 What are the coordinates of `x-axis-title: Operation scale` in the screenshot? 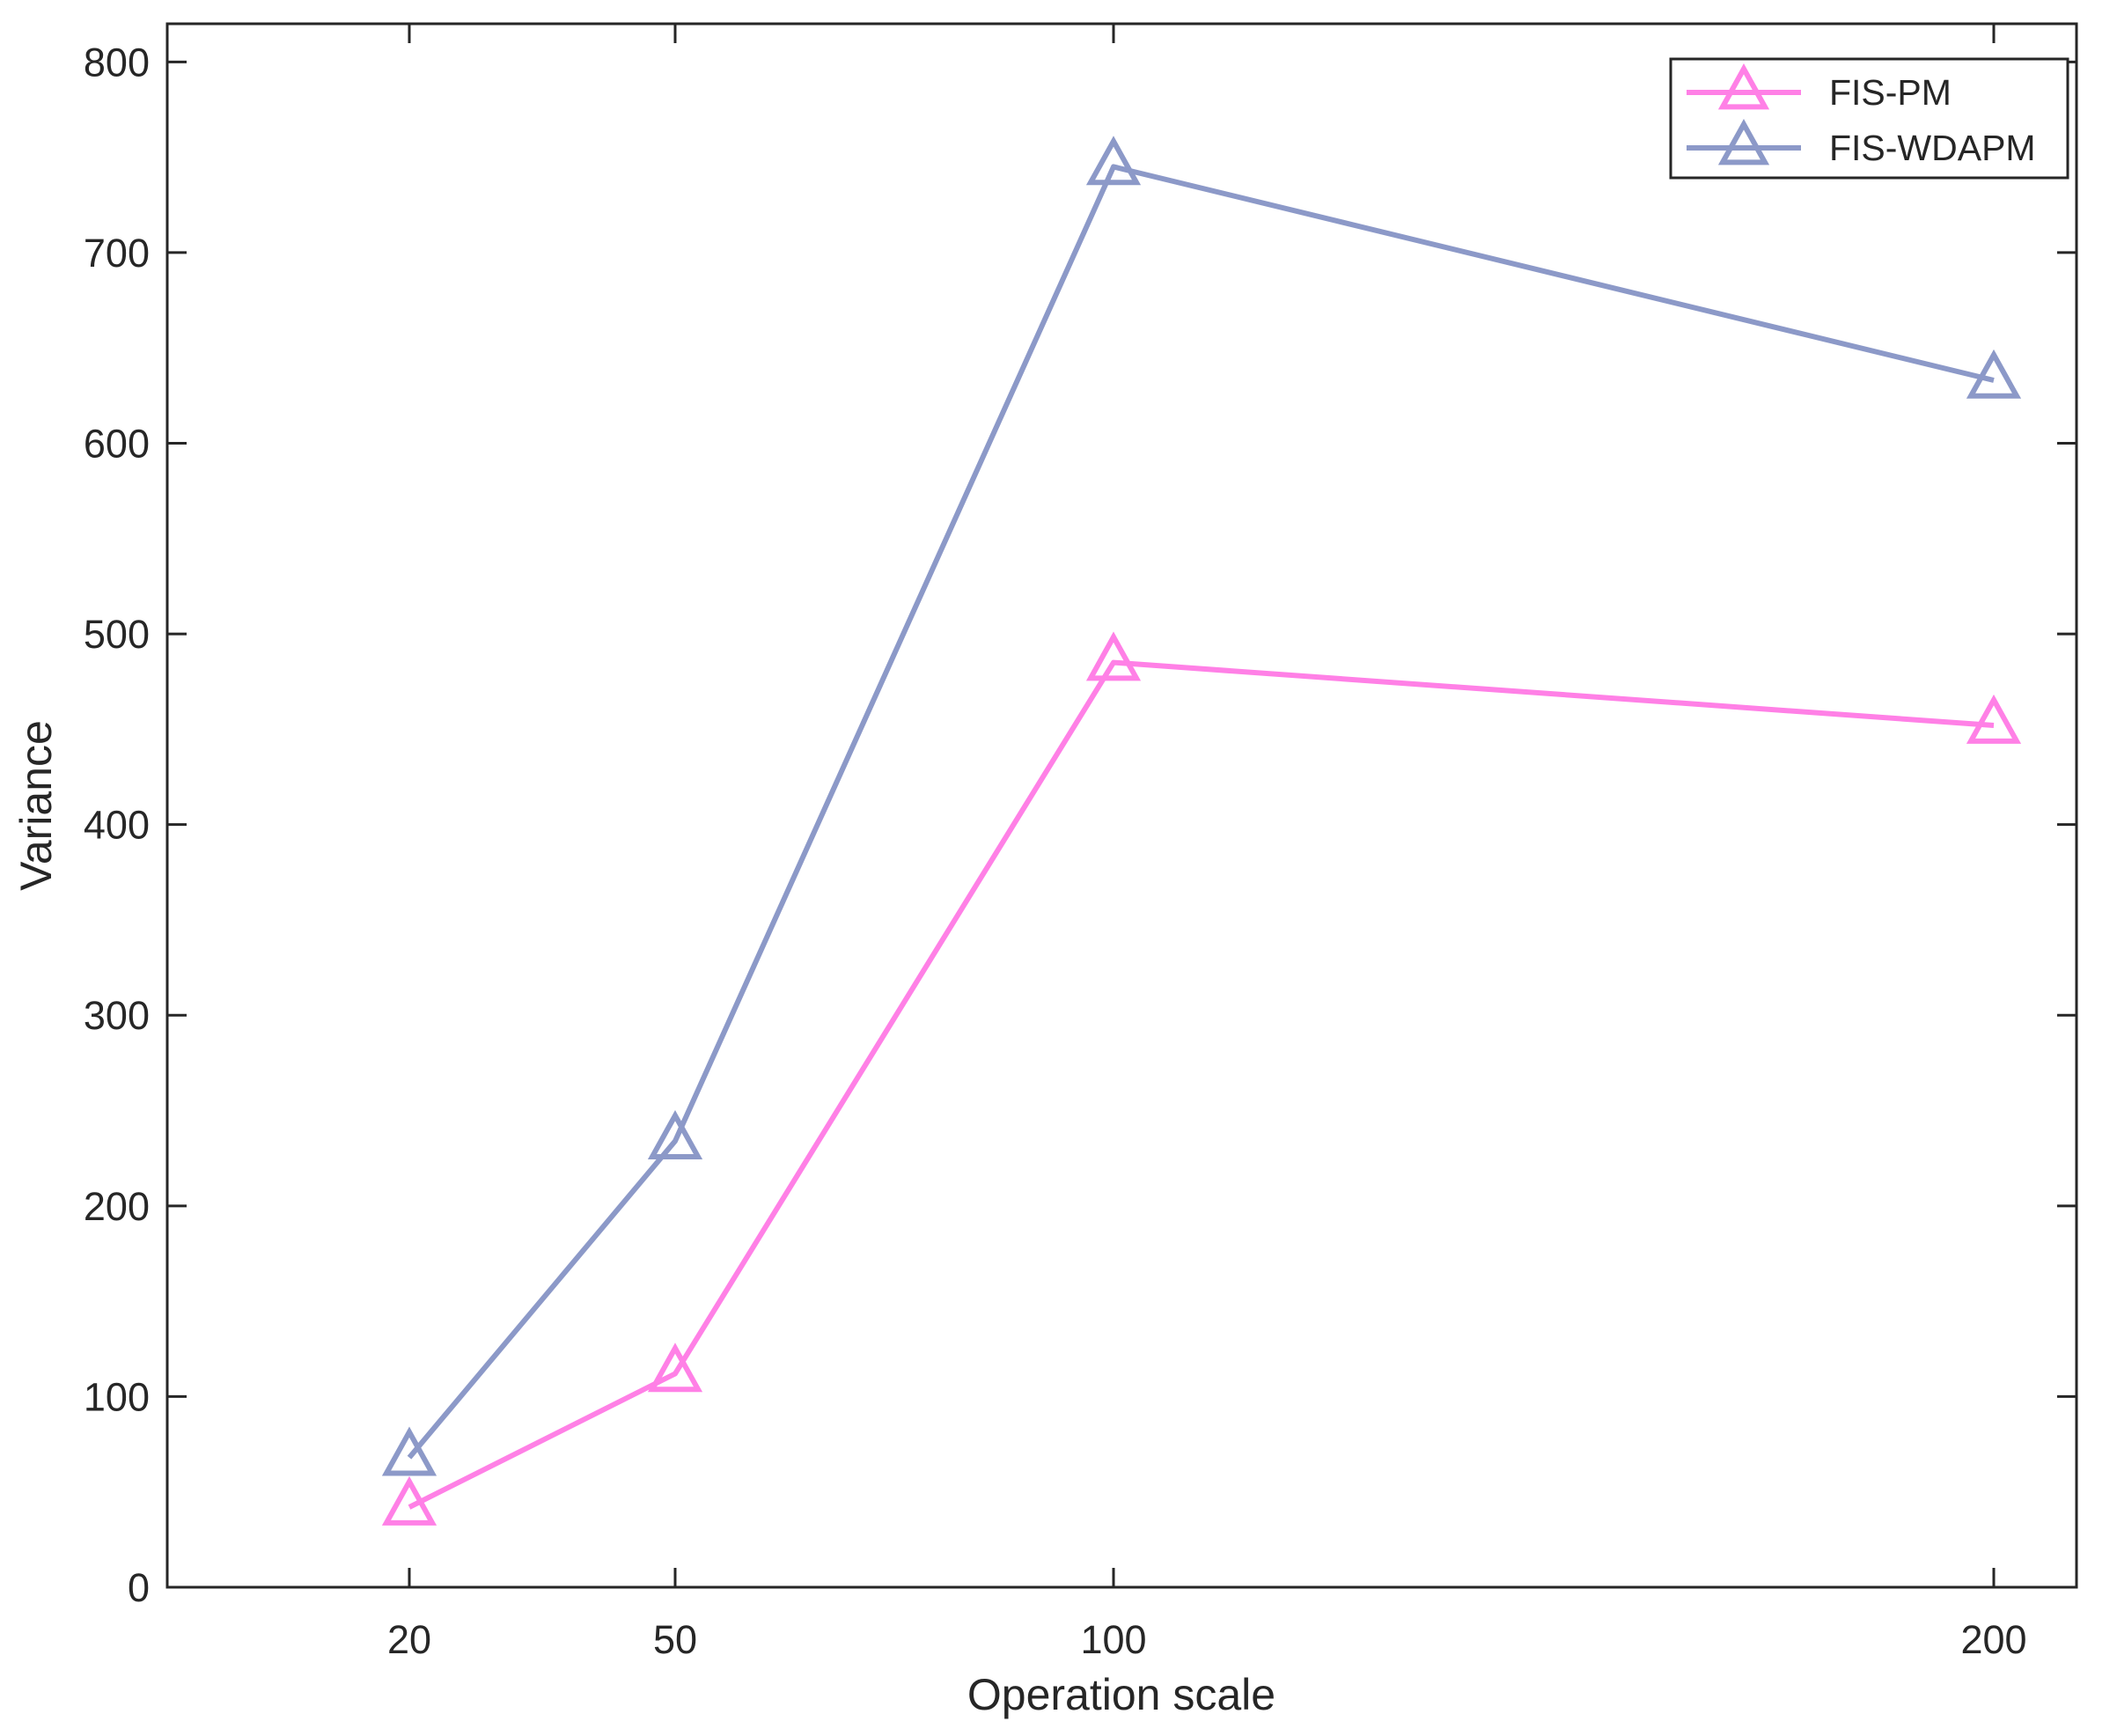 It's located at (1121, 1694).